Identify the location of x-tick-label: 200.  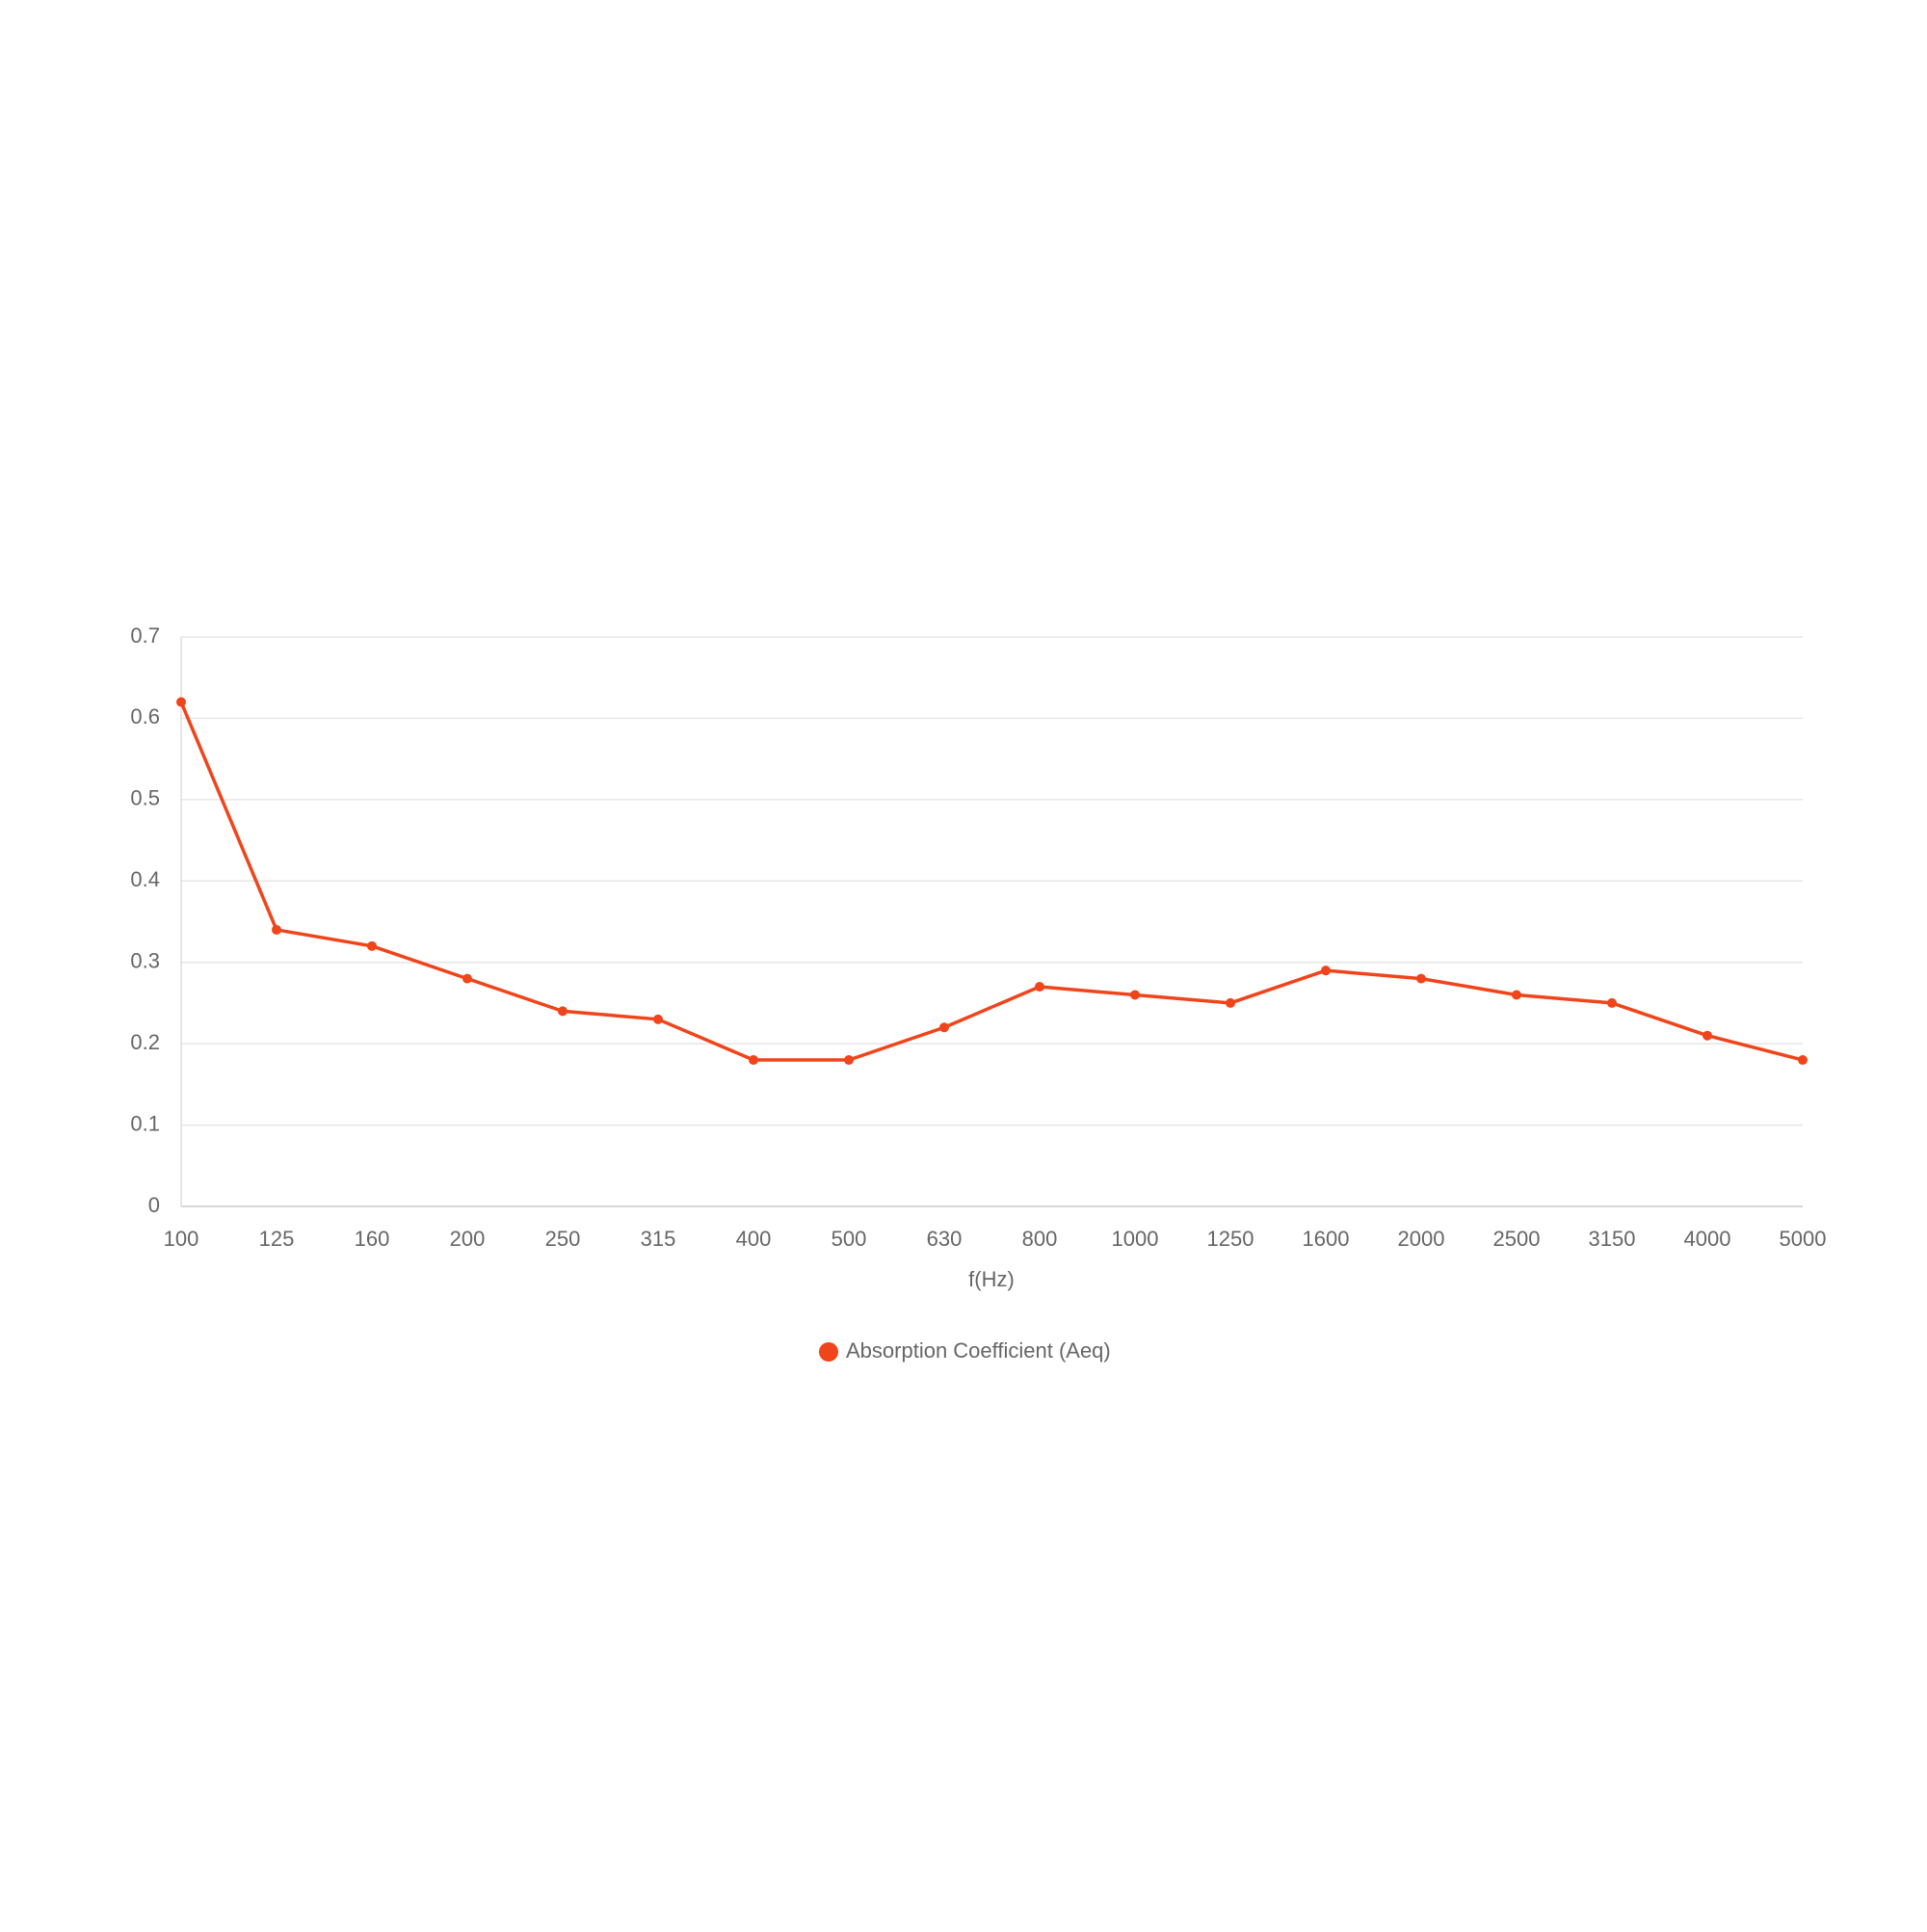
(468, 1239).